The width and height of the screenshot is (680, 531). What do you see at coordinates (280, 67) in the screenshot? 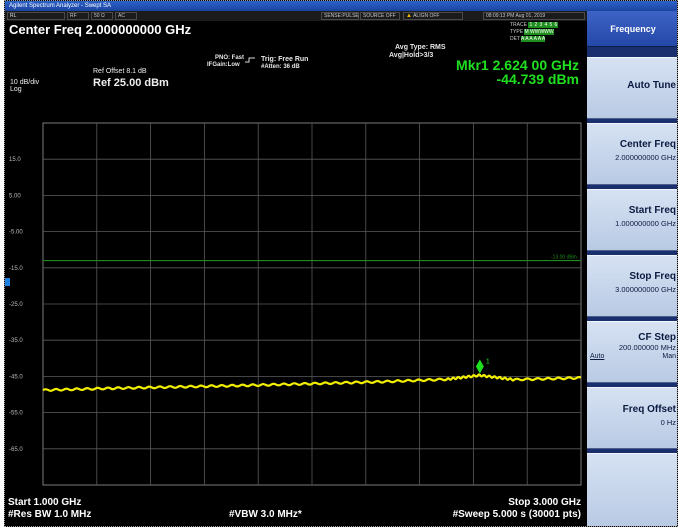
I see `atten-label: #Atten: 36 dB` at bounding box center [280, 67].